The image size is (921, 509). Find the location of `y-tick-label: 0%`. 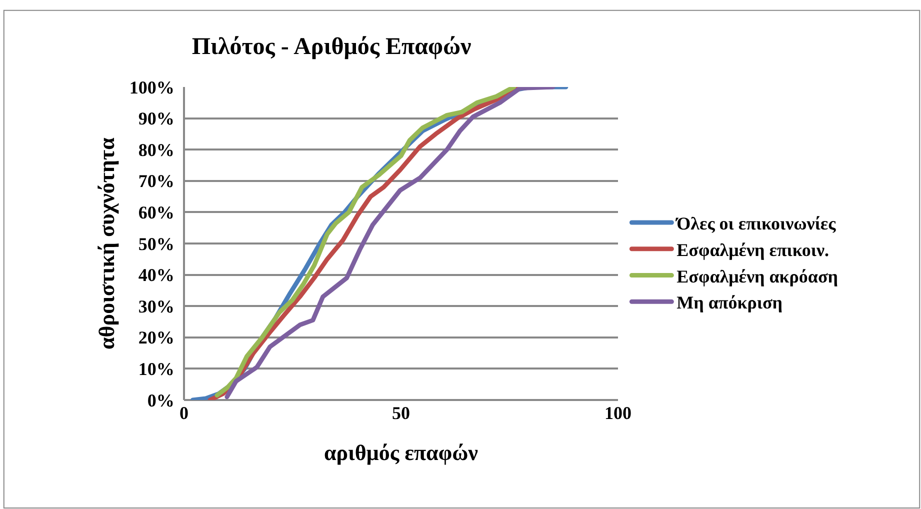

y-tick-label: 0% is located at coordinates (160, 400).